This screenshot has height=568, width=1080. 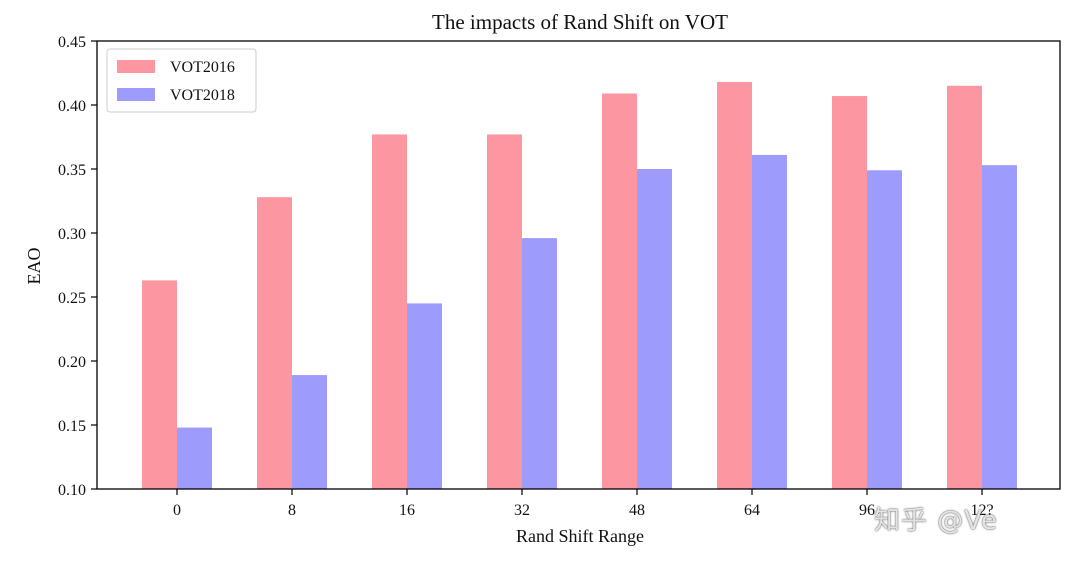 What do you see at coordinates (580, 22) in the screenshot?
I see `chart-title: The impacts of Rand Shift on VOT` at bounding box center [580, 22].